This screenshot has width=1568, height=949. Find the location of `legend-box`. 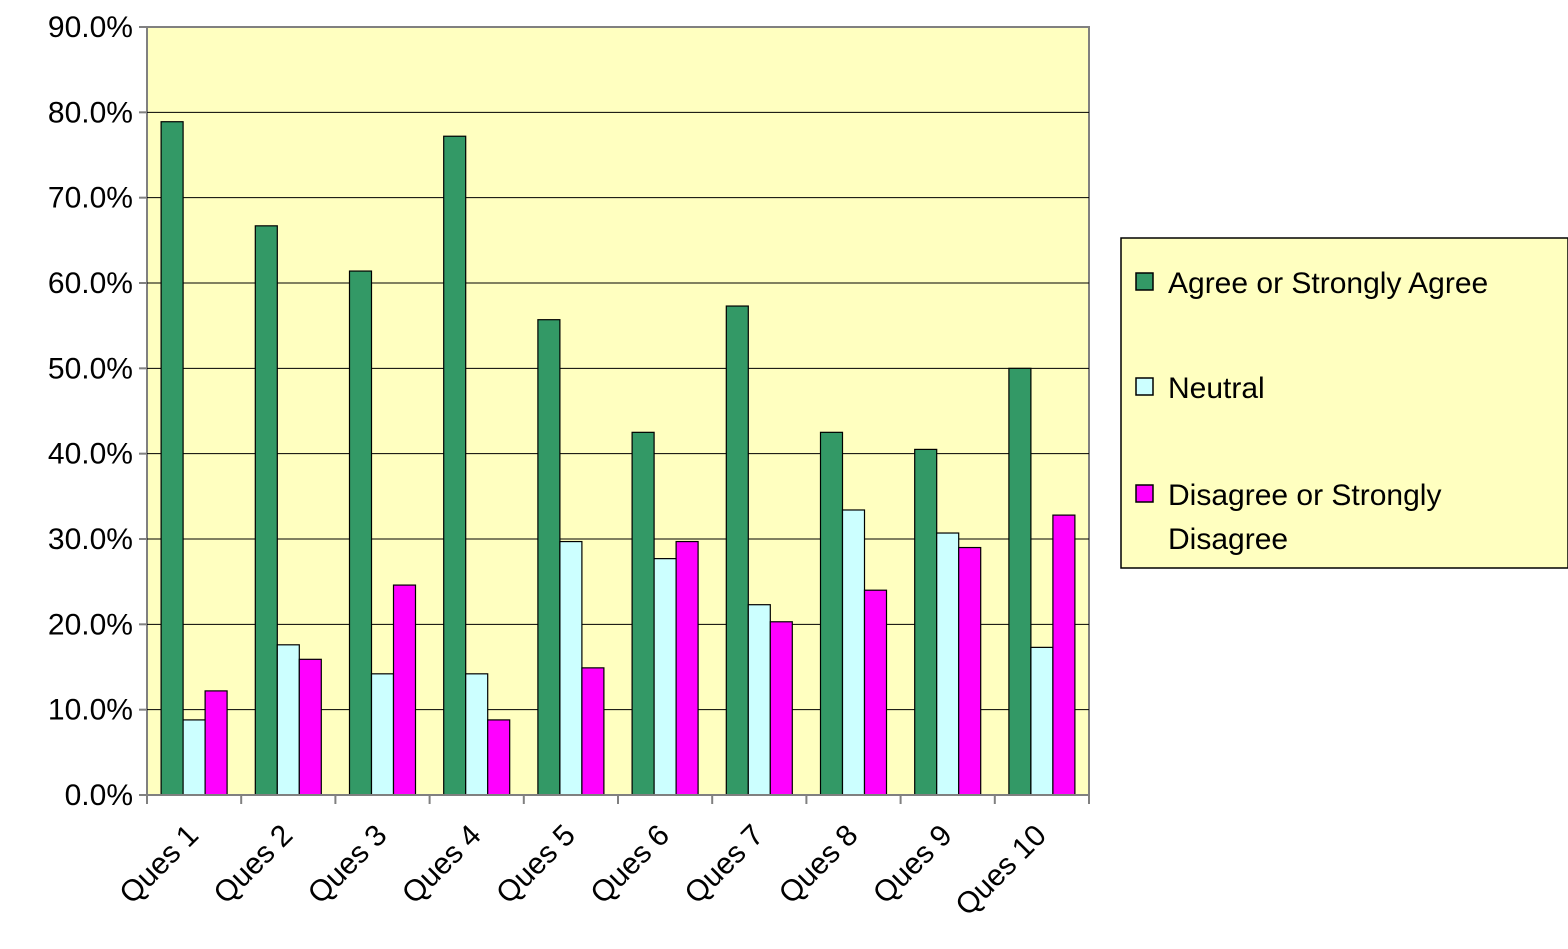

legend-box is located at coordinates (1344, 403).